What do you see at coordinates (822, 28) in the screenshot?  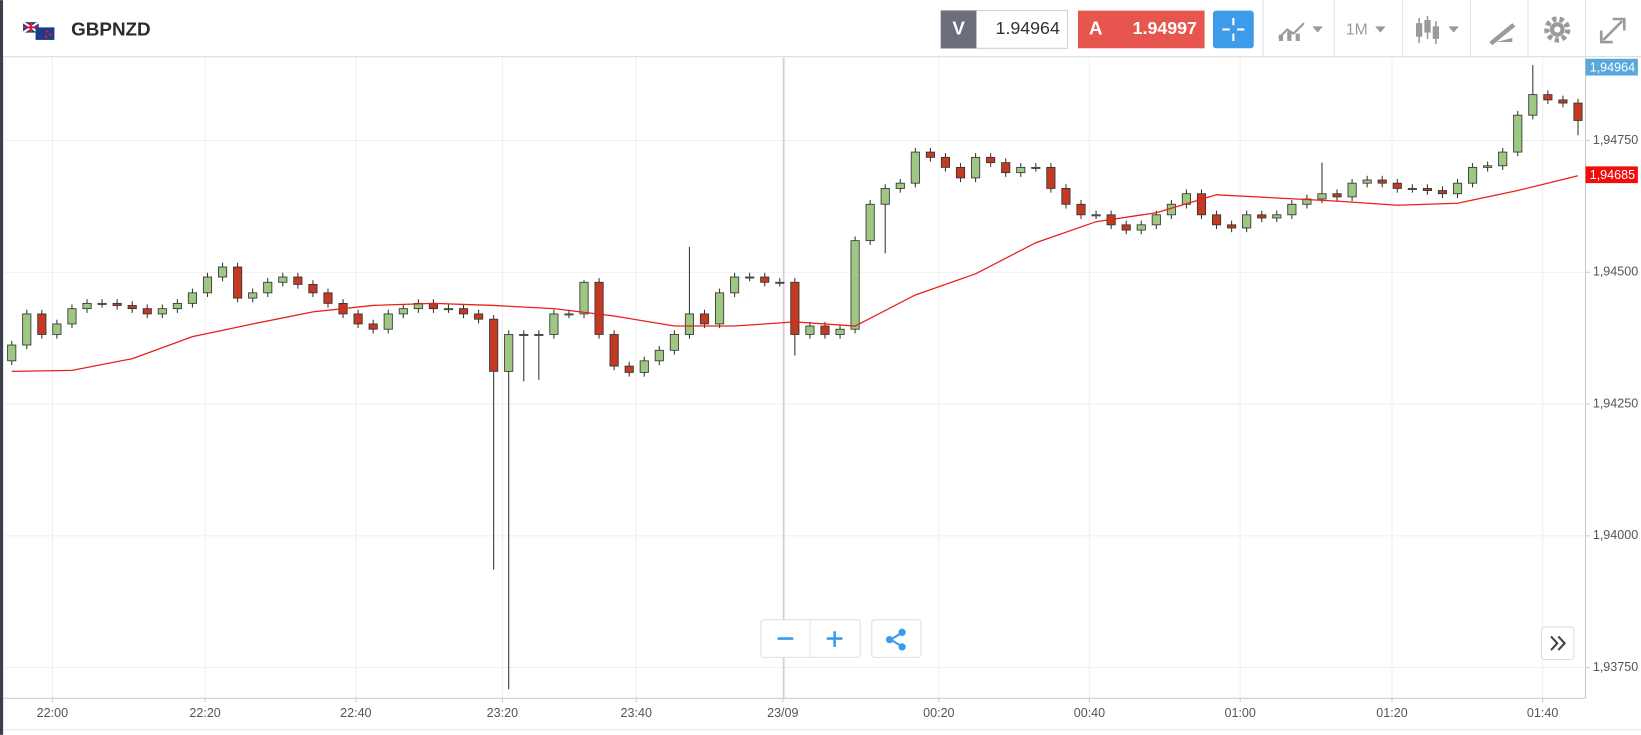 I see `header-bar` at bounding box center [822, 28].